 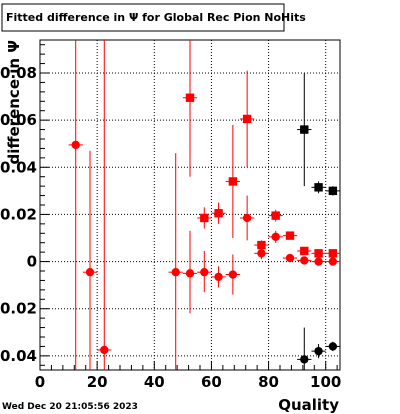 I want to click on x-tick-label: 100, so click(x=325, y=382).